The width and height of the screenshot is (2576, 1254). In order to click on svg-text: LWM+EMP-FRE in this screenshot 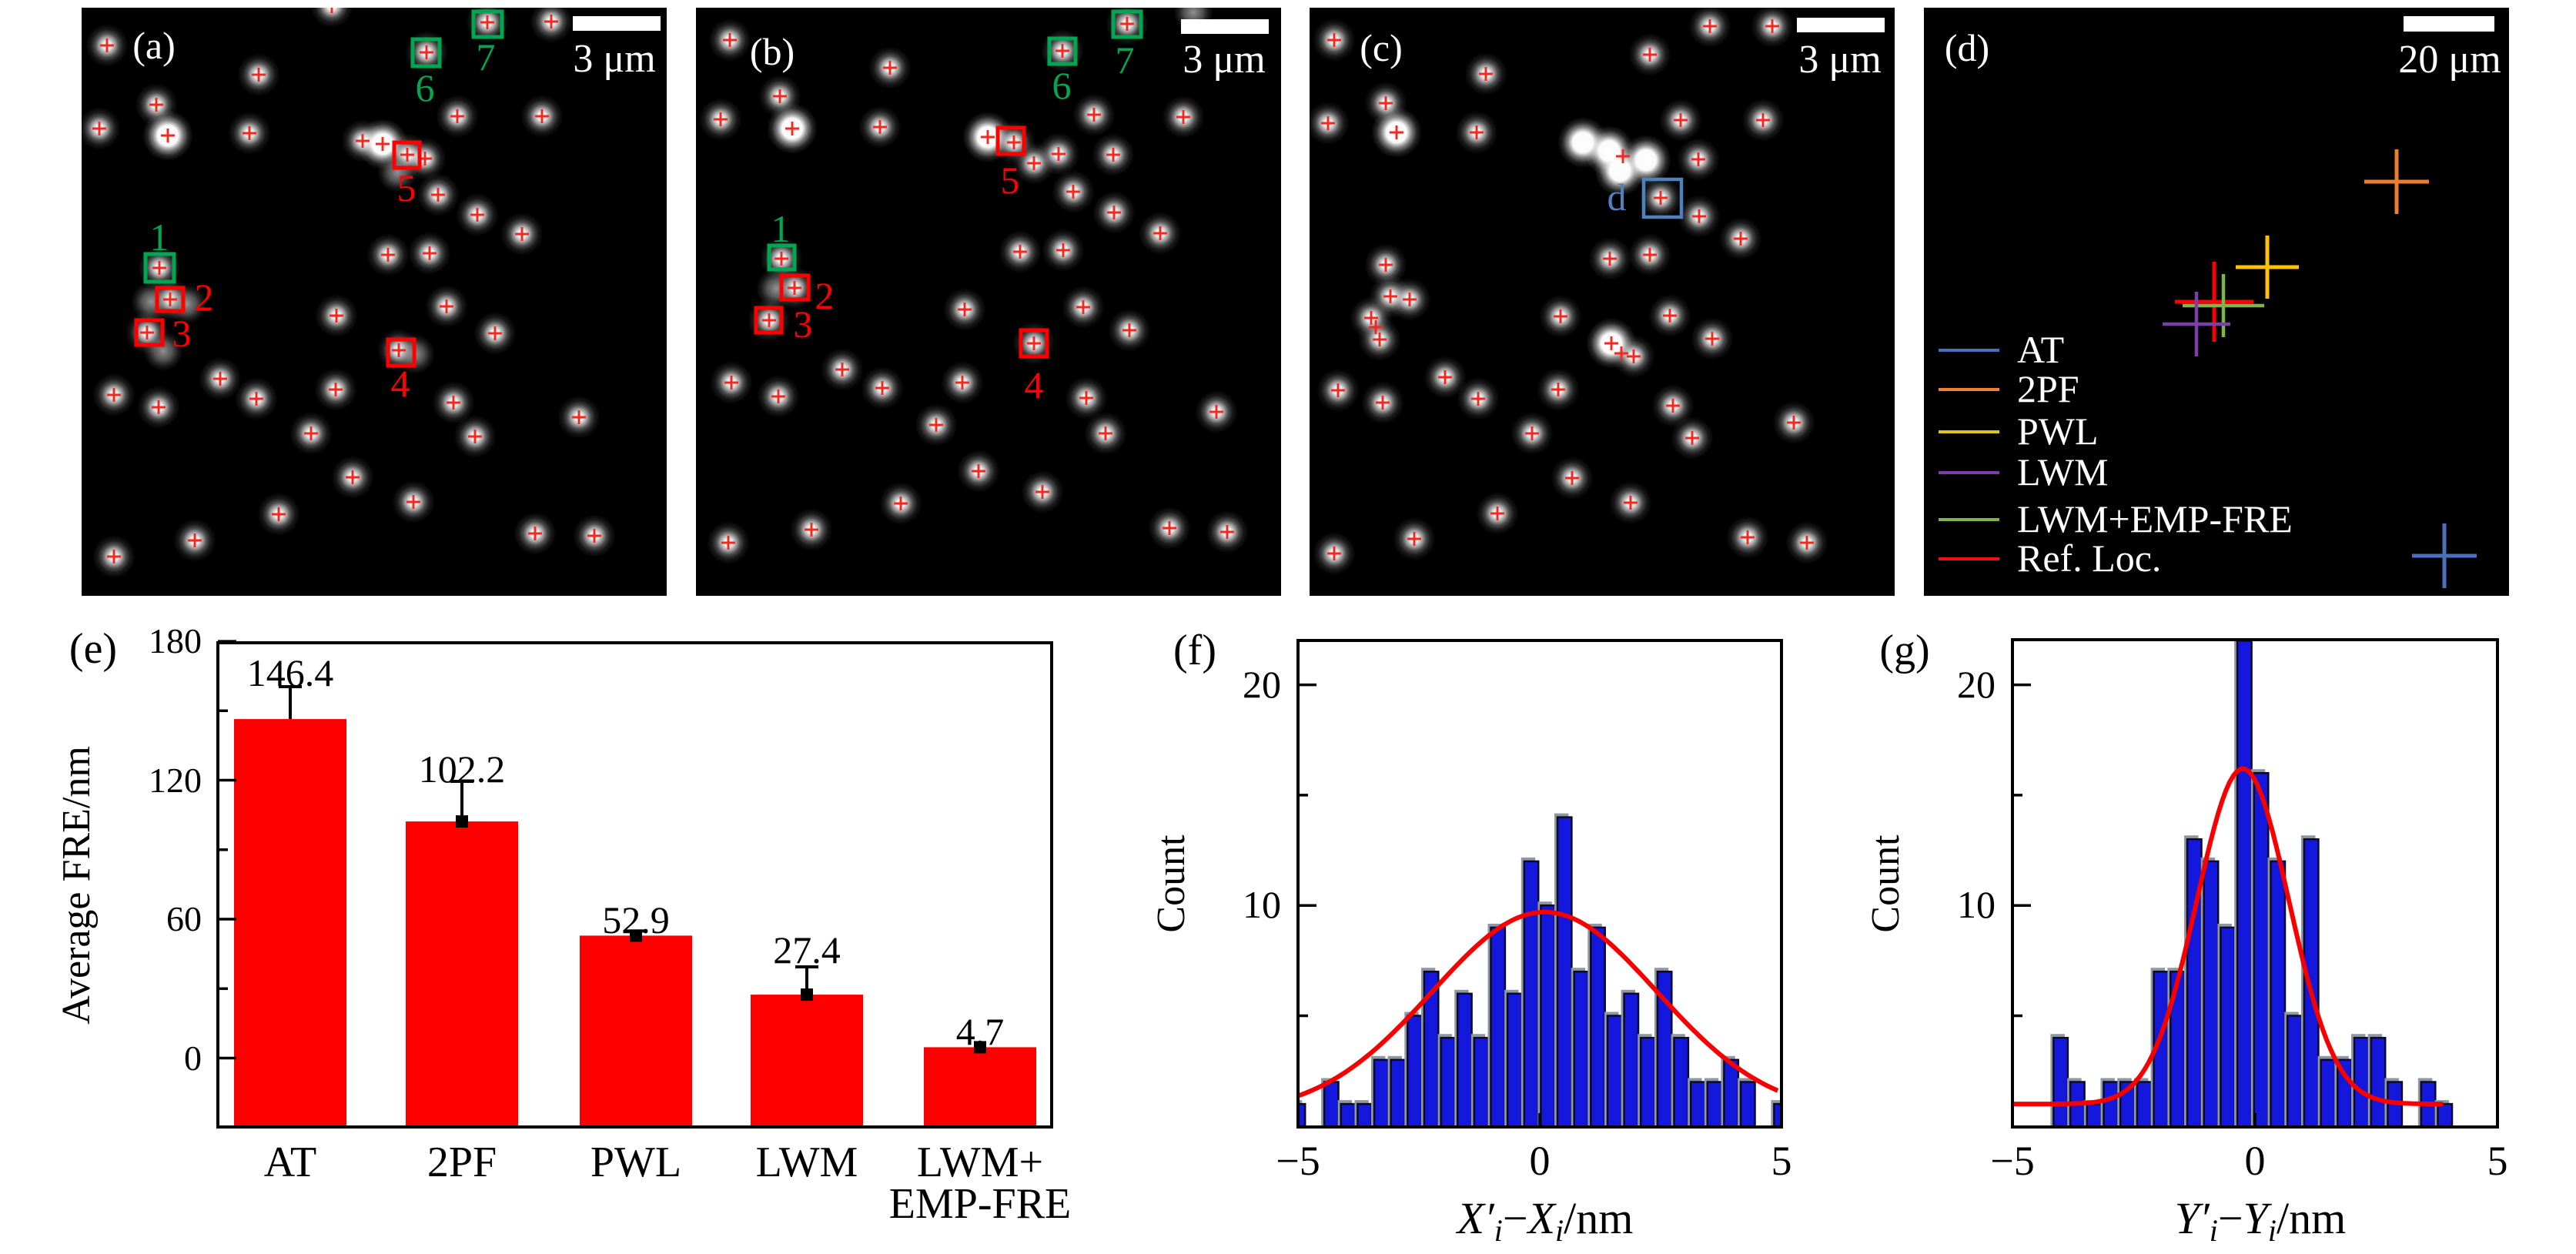, I will do `click(2155, 518)`.